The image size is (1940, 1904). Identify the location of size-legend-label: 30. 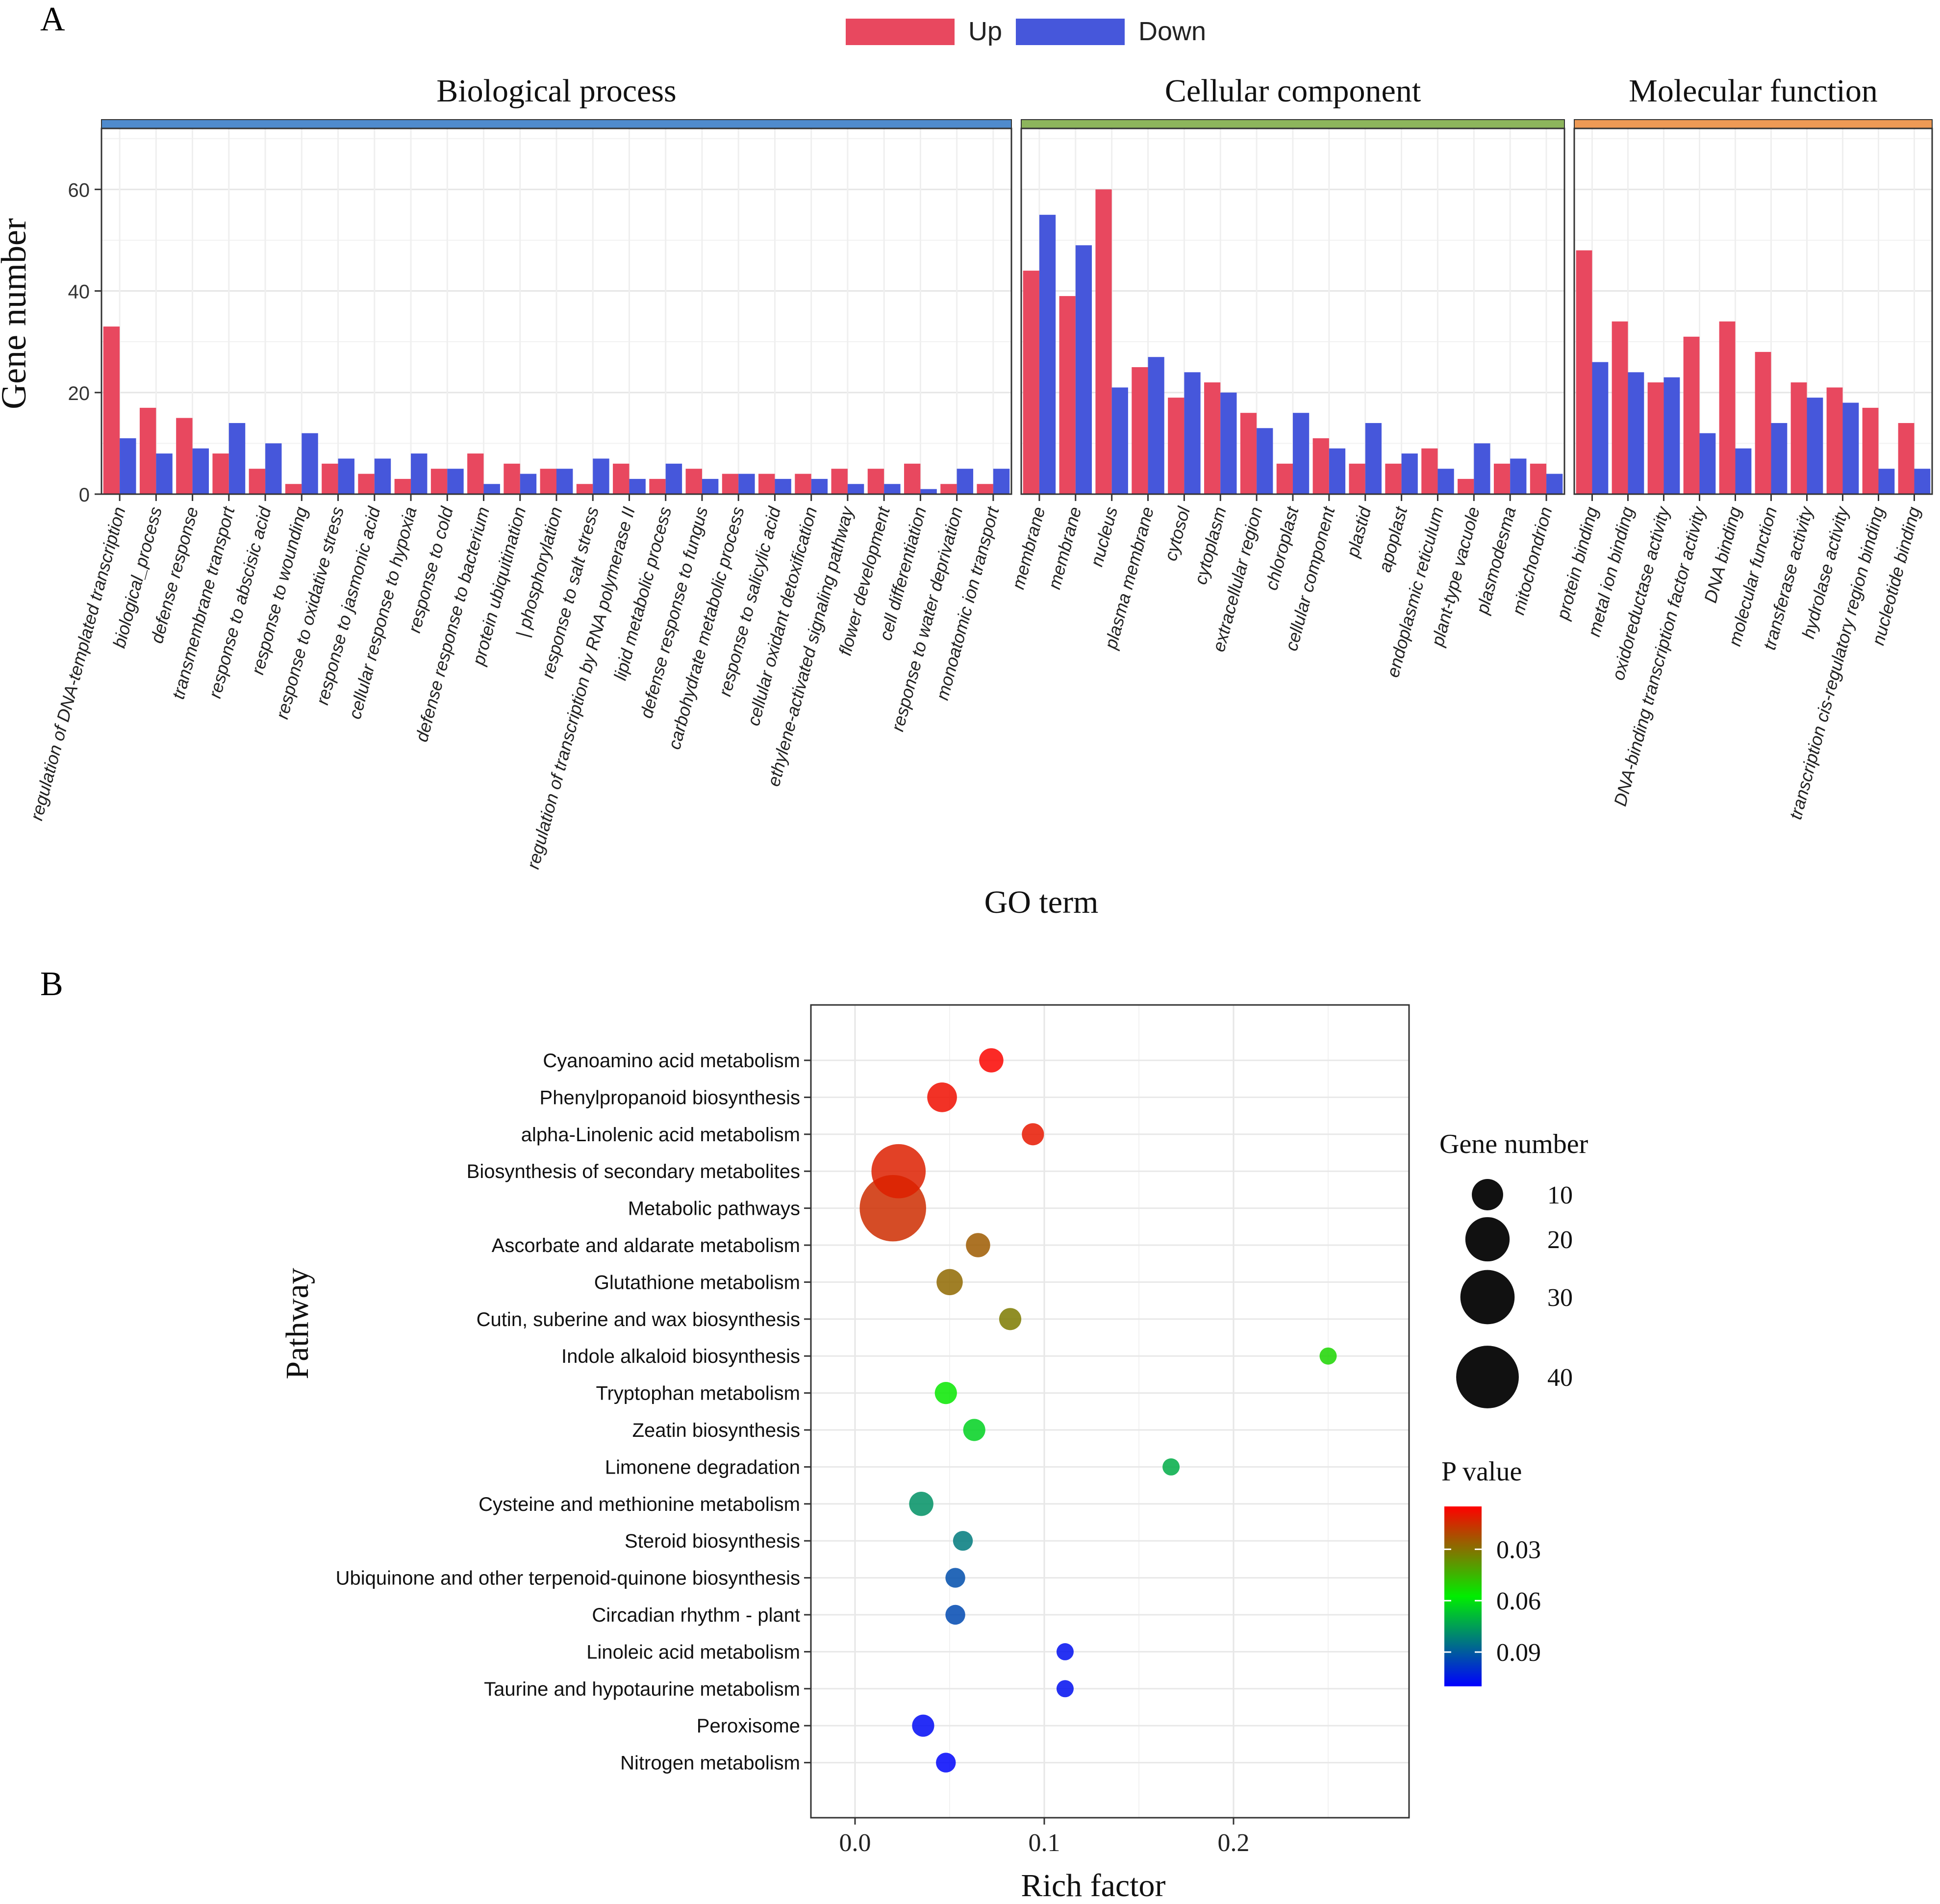
(1560, 1298).